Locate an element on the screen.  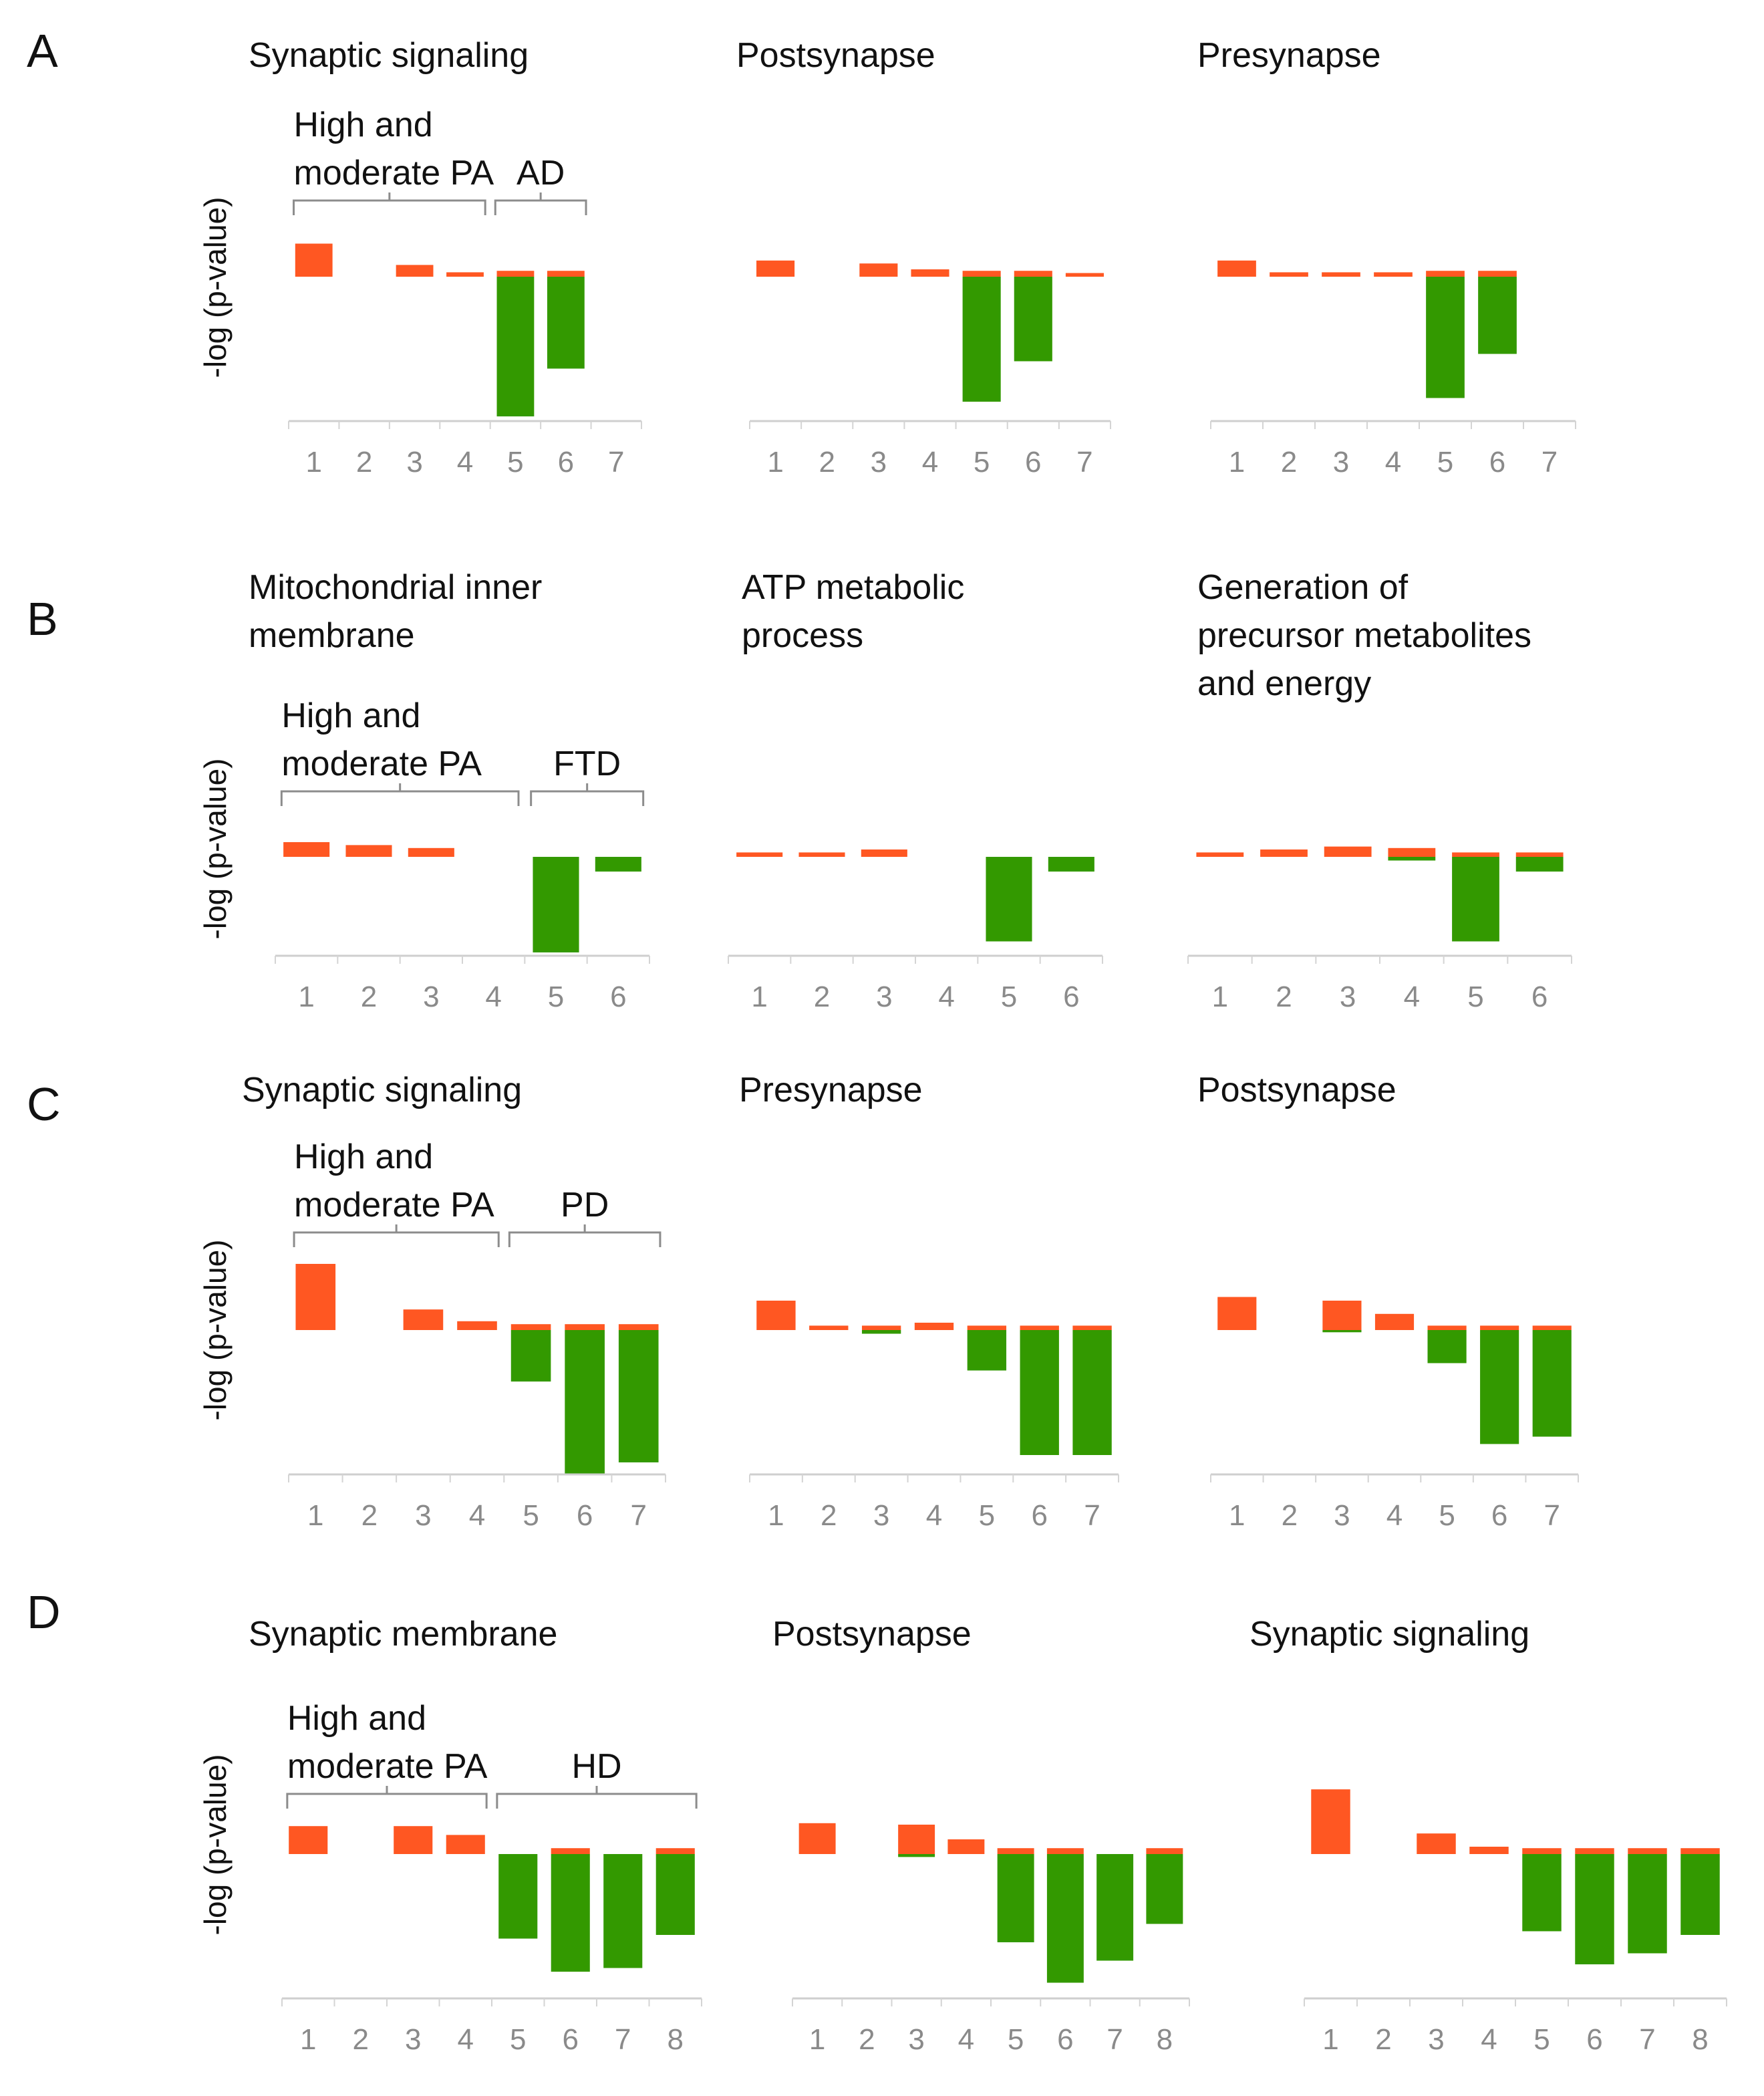
y-axis-label: -log (p-value) is located at coordinates (215, 1845).